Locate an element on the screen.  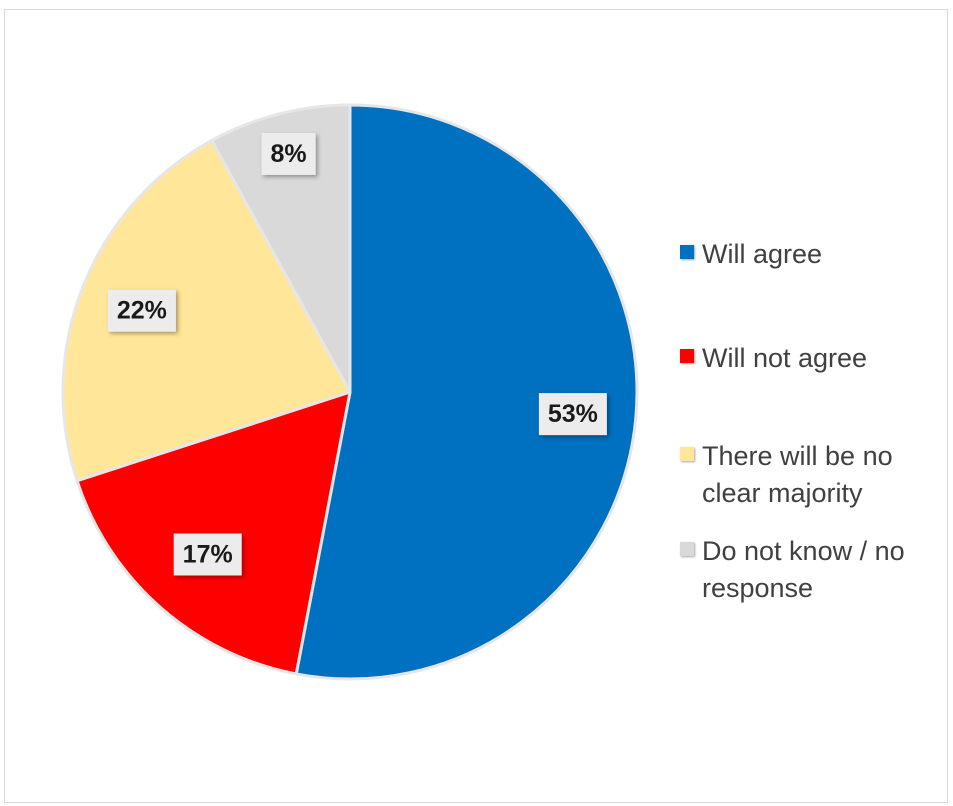
data-label: 8% is located at coordinates (289, 154).